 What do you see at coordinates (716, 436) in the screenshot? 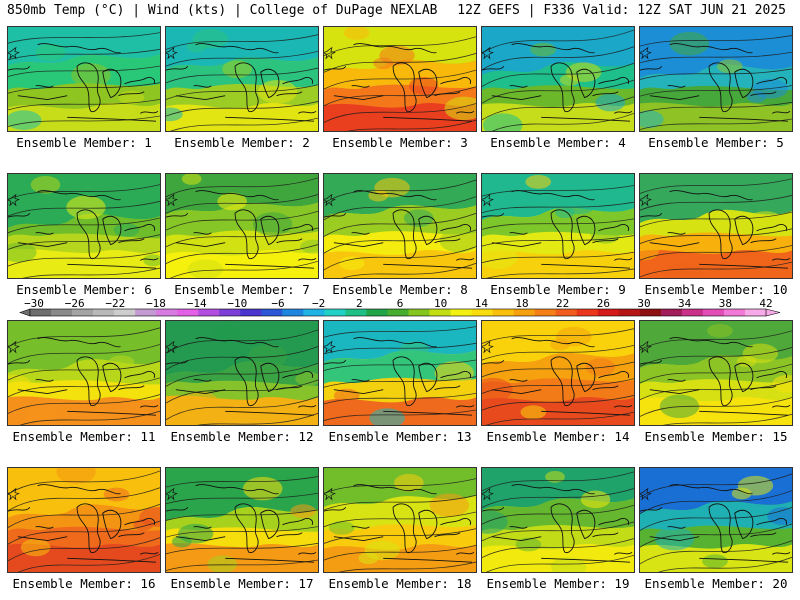
I see `ensemble-member-label: Ensemble Member: 15` at bounding box center [716, 436].